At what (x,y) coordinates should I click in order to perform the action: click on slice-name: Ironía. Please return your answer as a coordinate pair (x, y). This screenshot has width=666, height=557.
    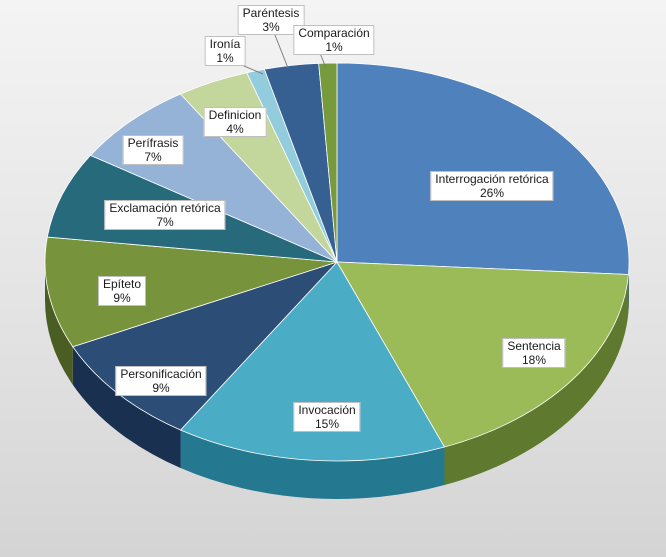
    Looking at the image, I should click on (225, 44).